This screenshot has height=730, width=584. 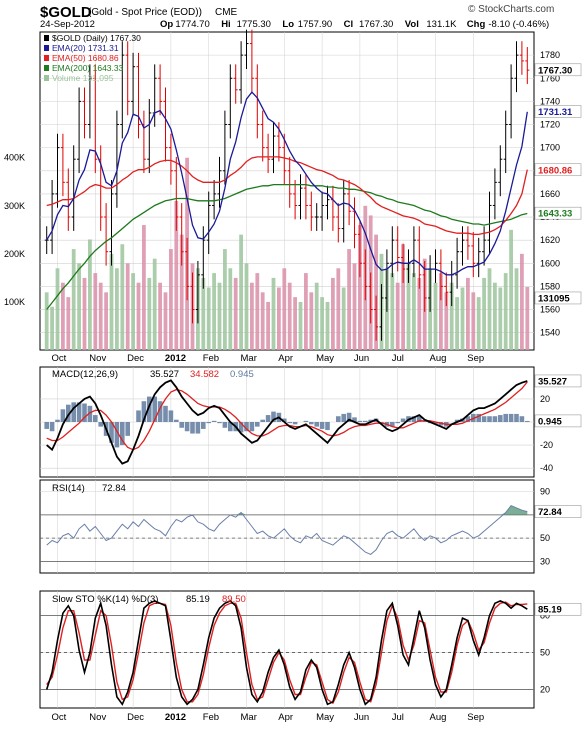 I want to click on ohlc-label: Lo, so click(x=288, y=24).